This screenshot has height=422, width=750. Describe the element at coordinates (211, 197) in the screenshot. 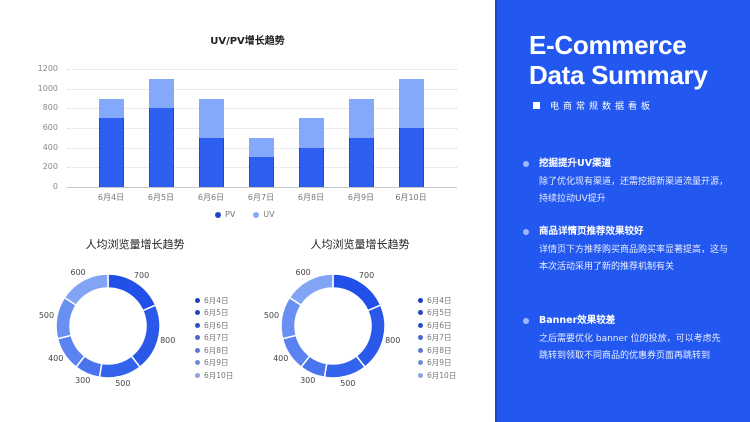

I see `x-tick-label: 6月6日` at that location.